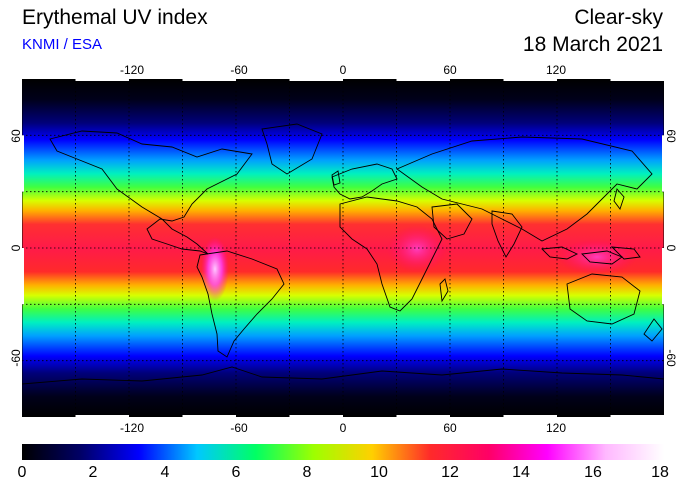 Image resolution: width=688 pixels, height=490 pixels. Describe the element at coordinates (215, 269) in the screenshot. I see `andes-hotspot` at that location.